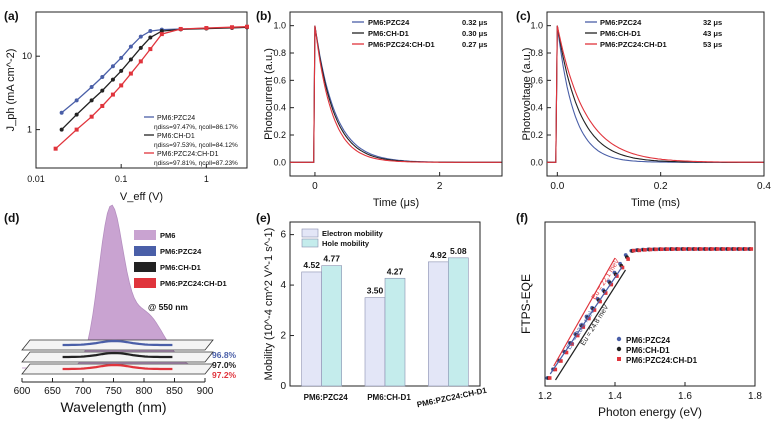 The image size is (784, 424). What do you see at coordinates (269, 304) in the screenshot?
I see `y-axis-label: Mobility (10^-4 cm^2 V^-1 s^-1)` at bounding box center [269, 304].